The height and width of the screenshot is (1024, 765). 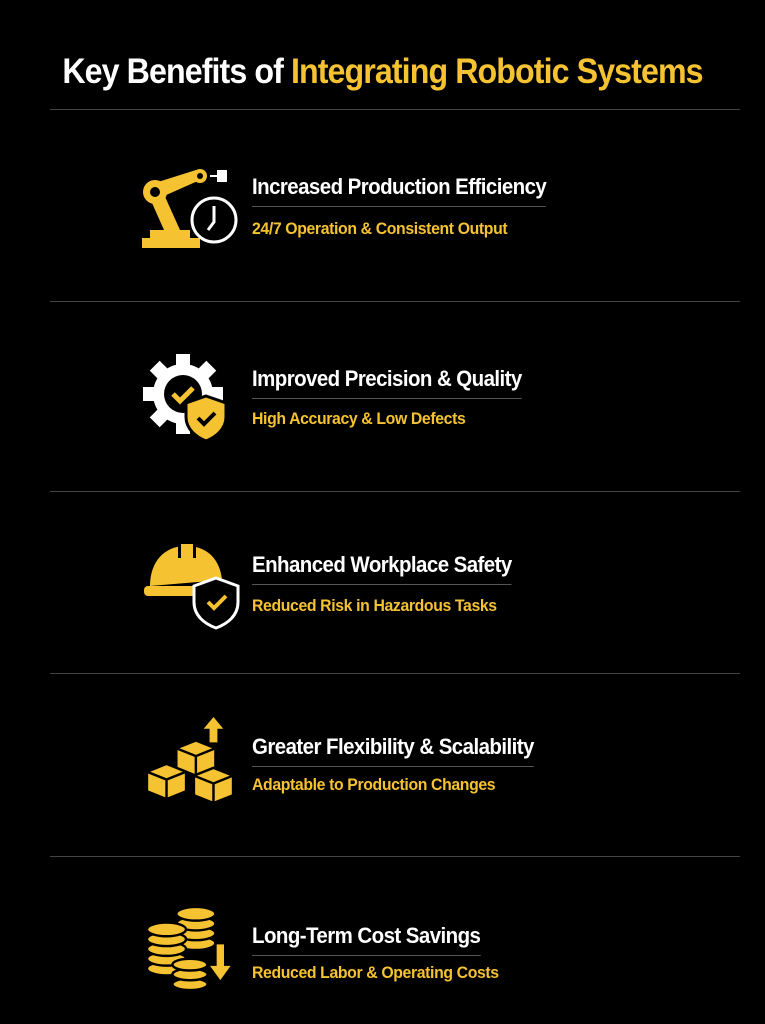 What do you see at coordinates (382, 568) in the screenshot?
I see `benefit-heading: Enhanced Workplace Safety` at bounding box center [382, 568].